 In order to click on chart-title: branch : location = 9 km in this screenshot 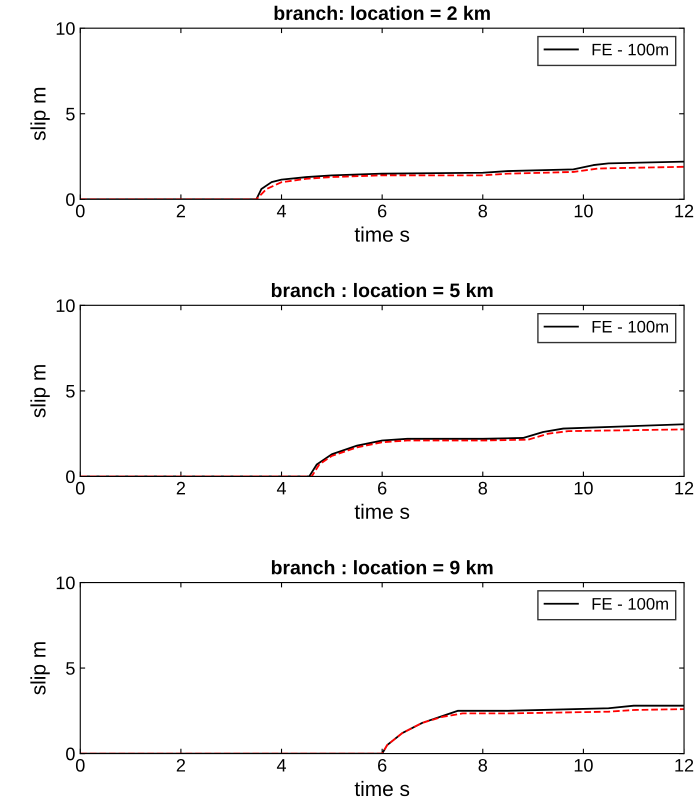, I will do `click(382, 567)`.